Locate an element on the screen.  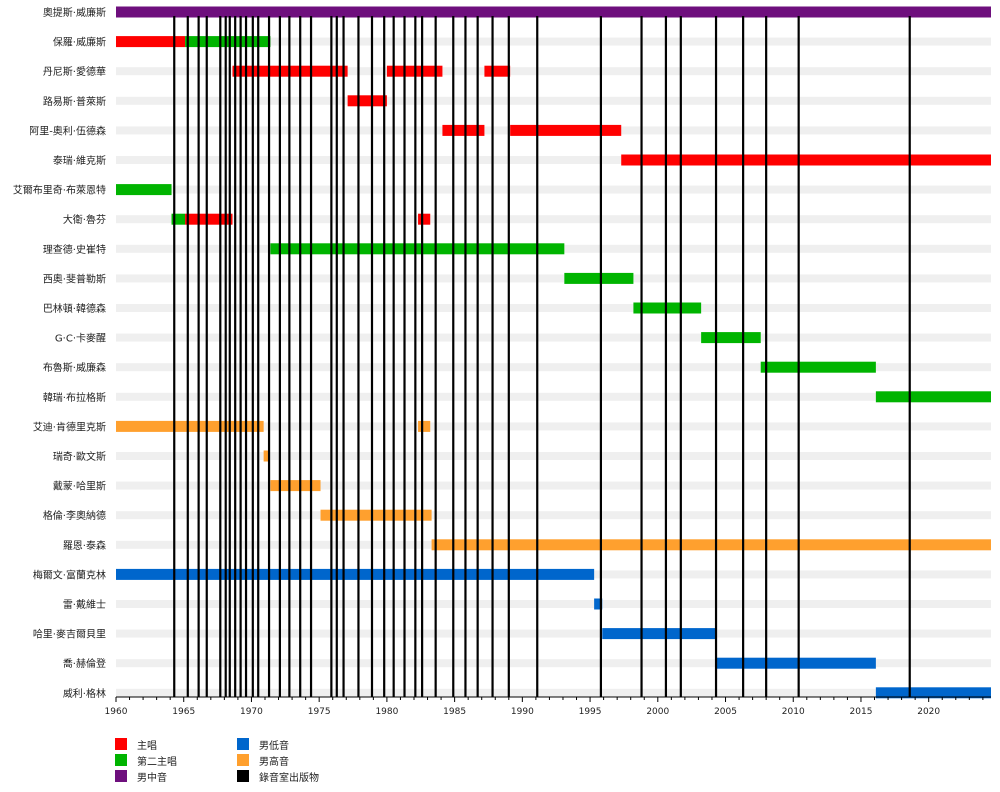
member-label: 羅恩·泰森 is located at coordinates (84, 545).